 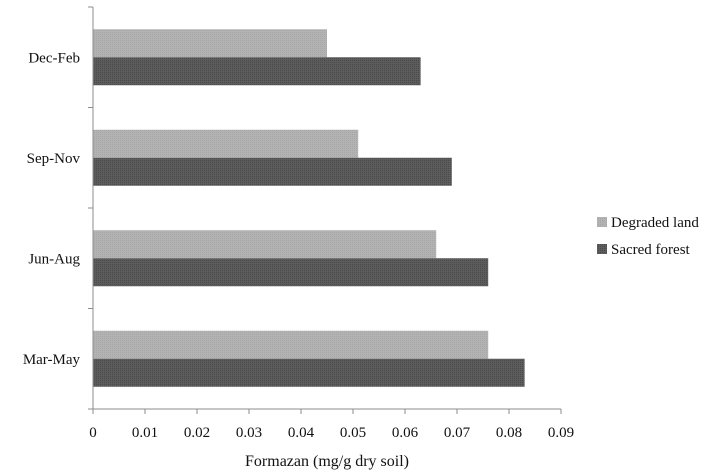 What do you see at coordinates (309, 372) in the screenshot?
I see `bar-sacred-forest-mar-may` at bounding box center [309, 372].